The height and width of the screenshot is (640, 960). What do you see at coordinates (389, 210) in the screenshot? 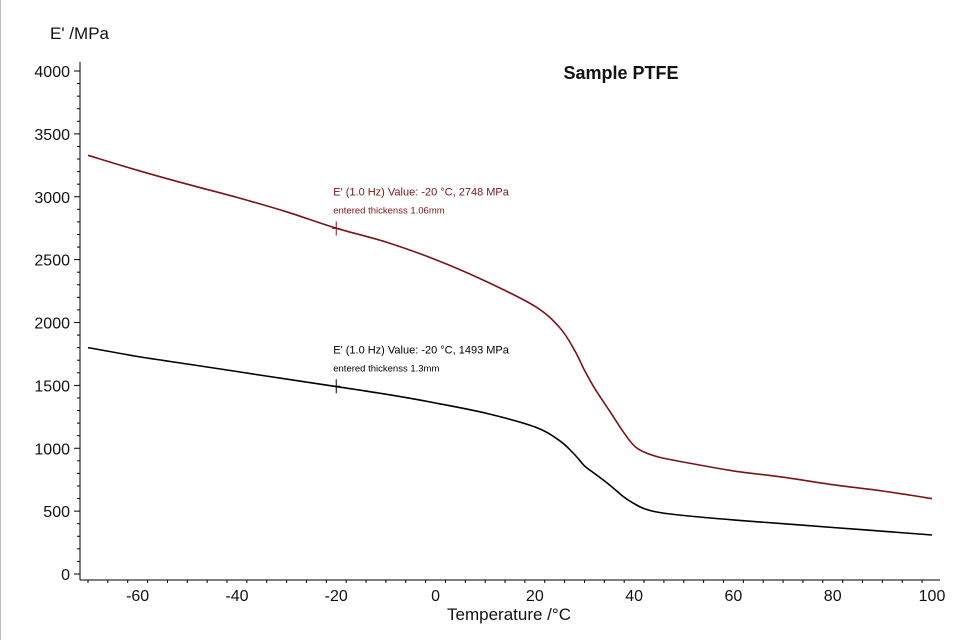
I see `annotation-sublabel: entered thickenss 1.06mm` at bounding box center [389, 210].